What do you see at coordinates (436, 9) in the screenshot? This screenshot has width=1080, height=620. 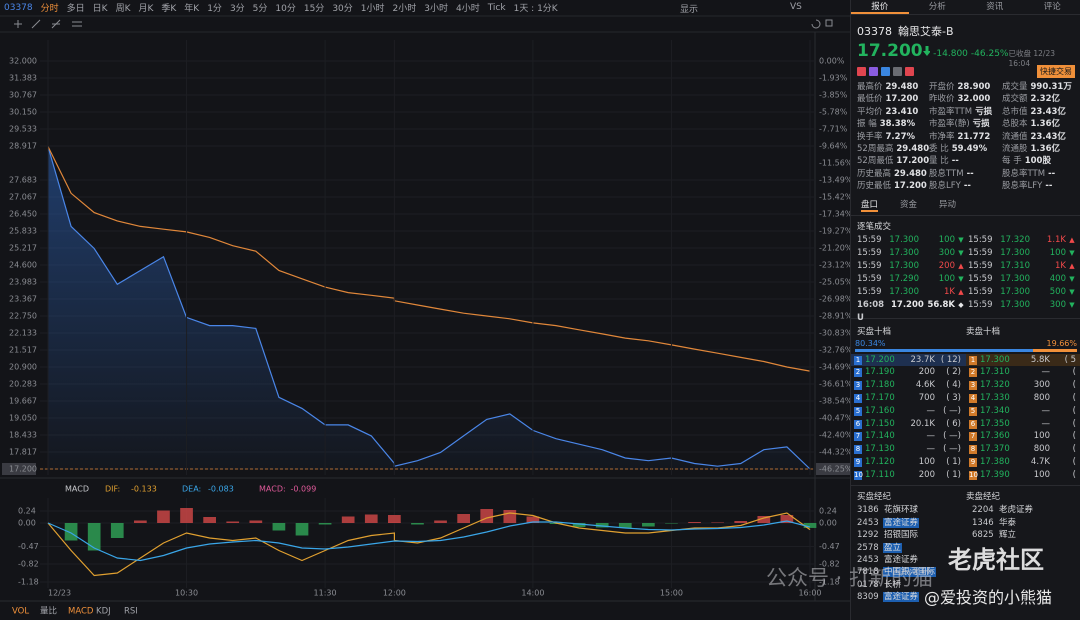 I see `period-tab: 3小时` at bounding box center [436, 9].